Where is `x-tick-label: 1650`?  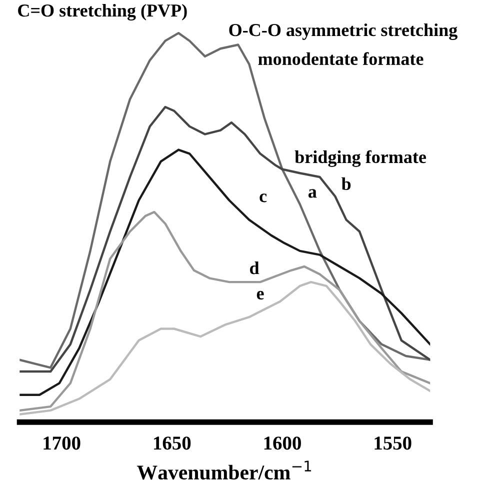
x-tick-label: 1650 is located at coordinates (172, 443).